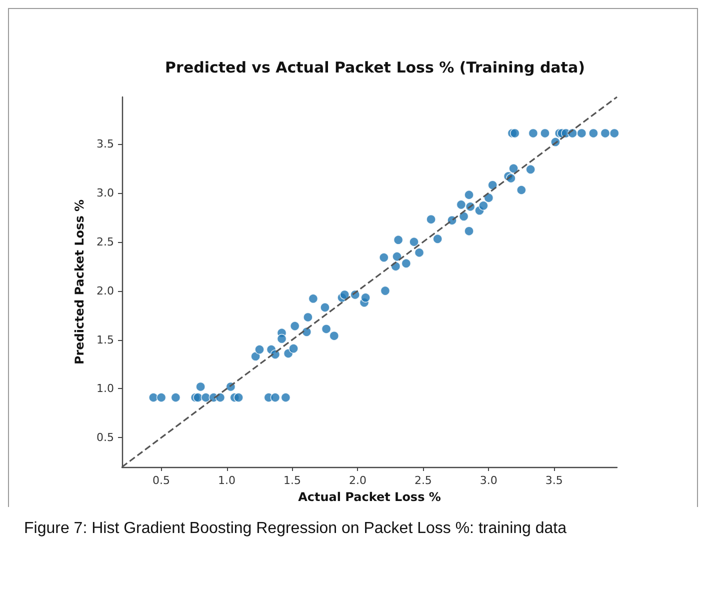 The height and width of the screenshot is (591, 704). I want to click on x-tick-label: 2.5, so click(423, 480).